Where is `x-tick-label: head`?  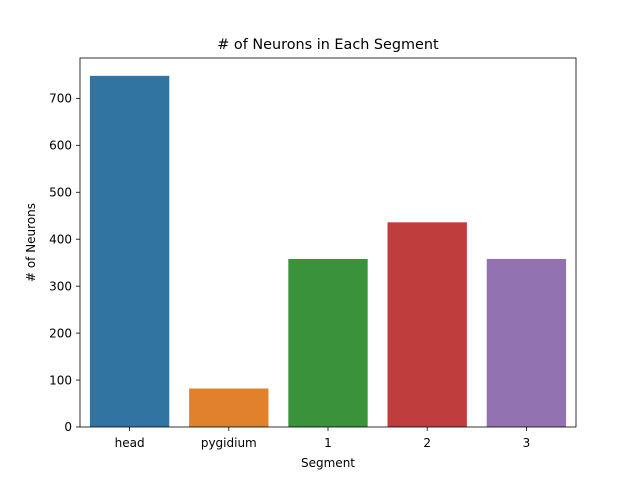 x-tick-label: head is located at coordinates (130, 443).